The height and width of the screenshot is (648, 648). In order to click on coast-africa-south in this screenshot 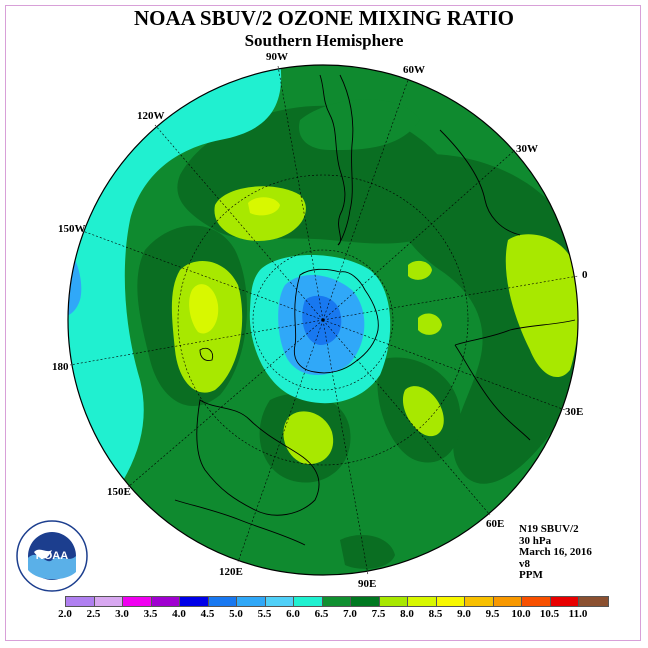, I will do `click(515, 332)`.